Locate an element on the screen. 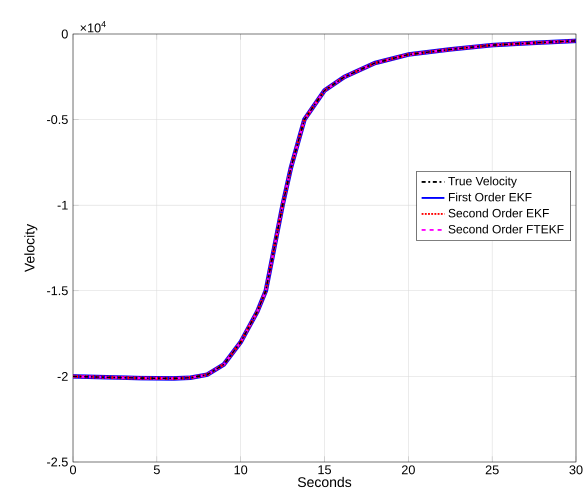 The width and height of the screenshot is (586, 489). x-tick-label: 20 is located at coordinates (408, 469).